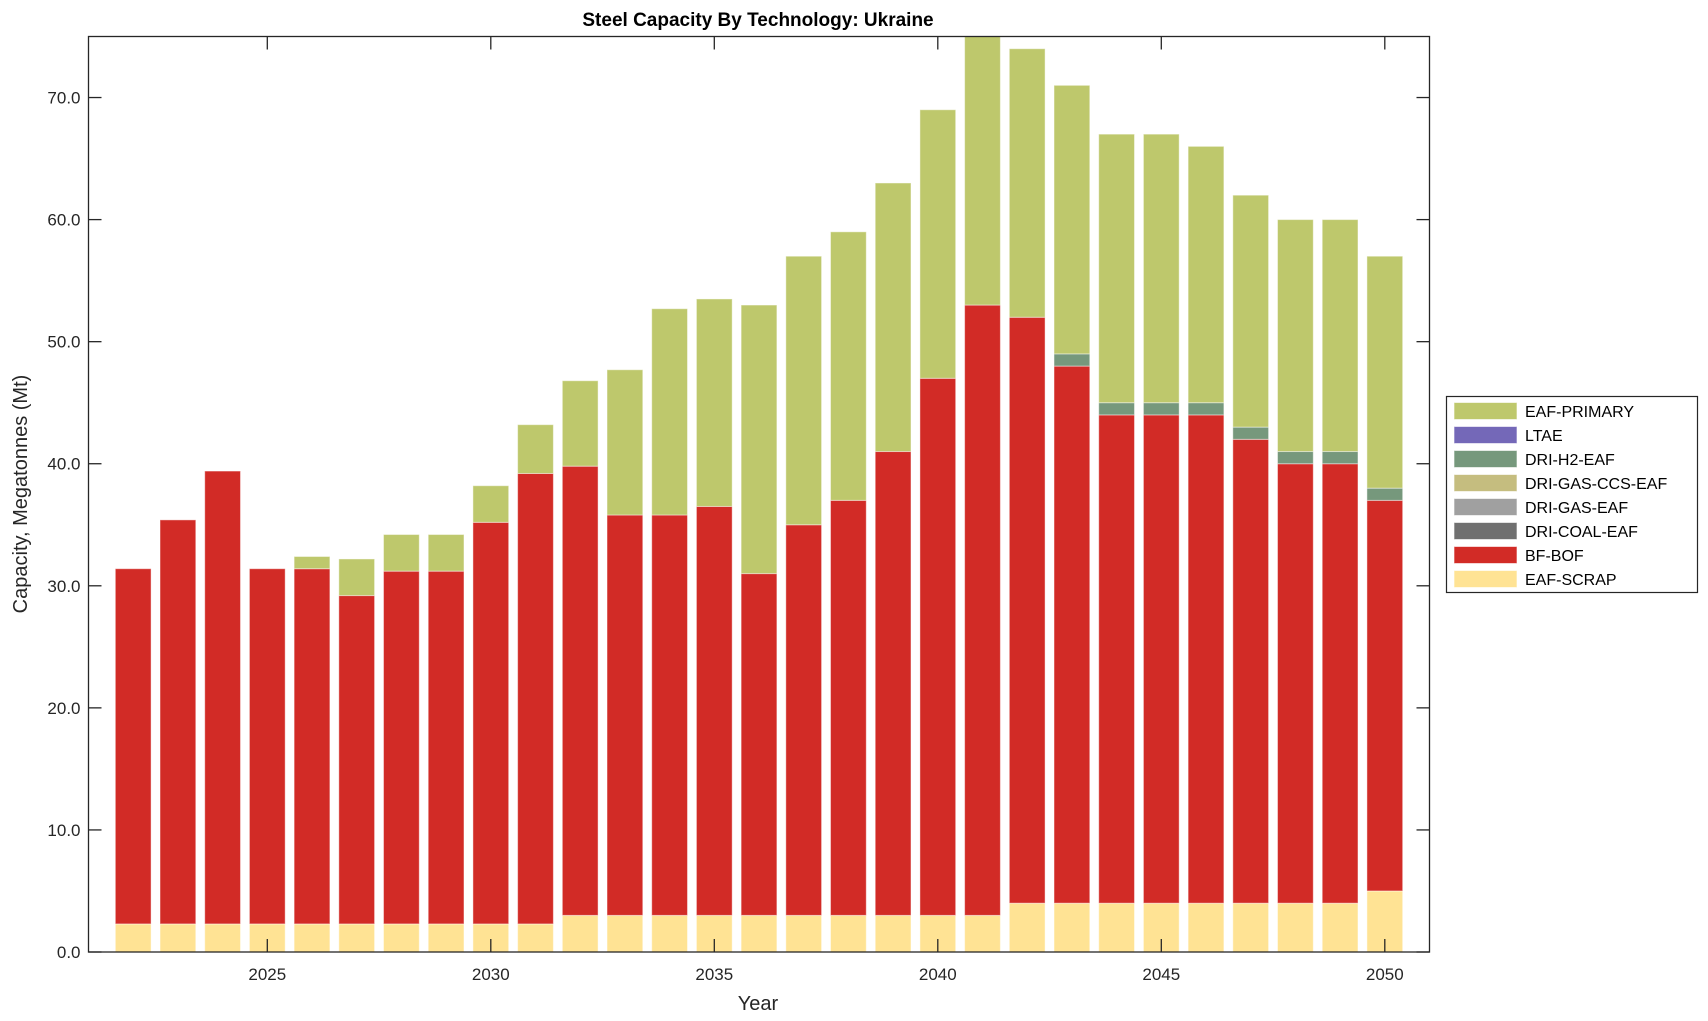 This screenshot has width=1708, height=1021. Describe the element at coordinates (1554, 556) in the screenshot. I see `legend-label: BF-BOF` at that location.